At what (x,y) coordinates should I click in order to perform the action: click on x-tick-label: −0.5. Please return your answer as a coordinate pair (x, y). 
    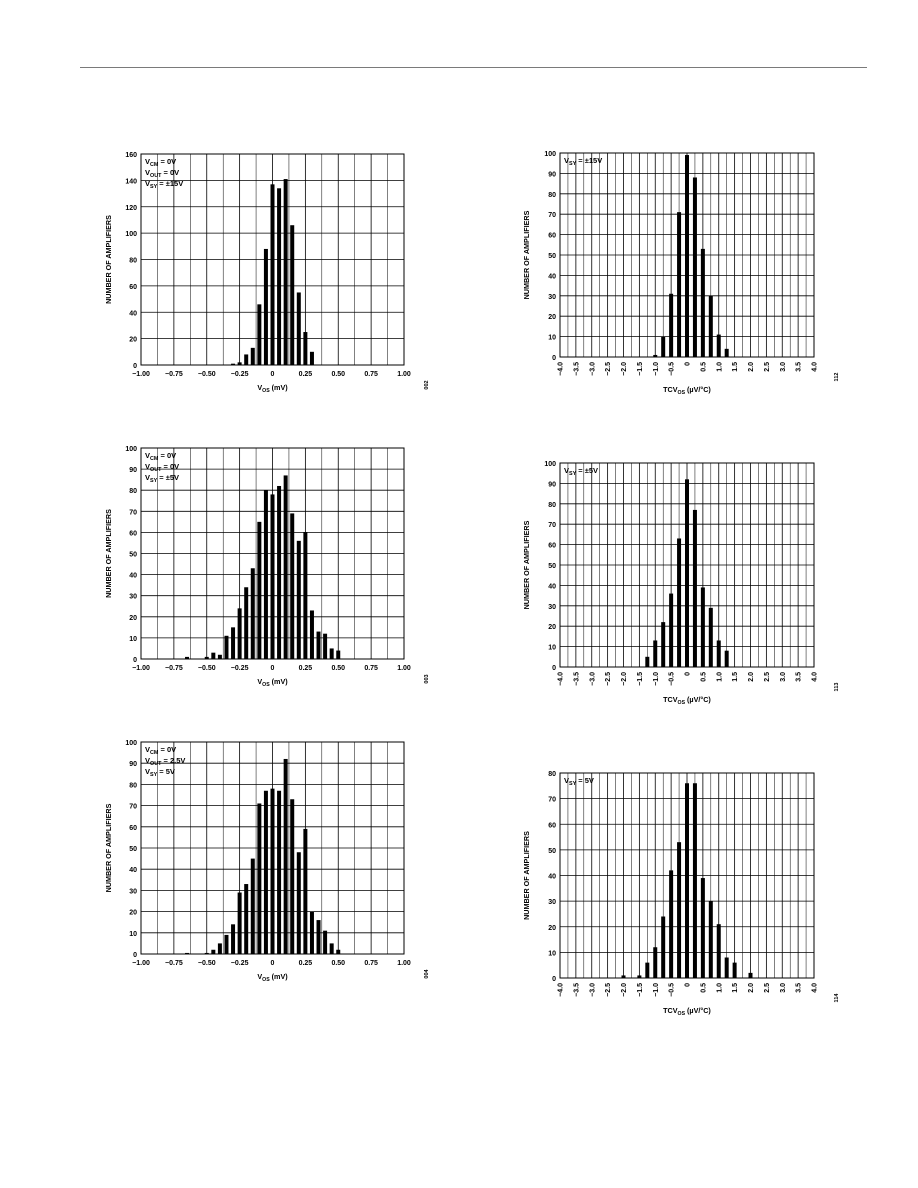
    Looking at the image, I should click on (672, 679).